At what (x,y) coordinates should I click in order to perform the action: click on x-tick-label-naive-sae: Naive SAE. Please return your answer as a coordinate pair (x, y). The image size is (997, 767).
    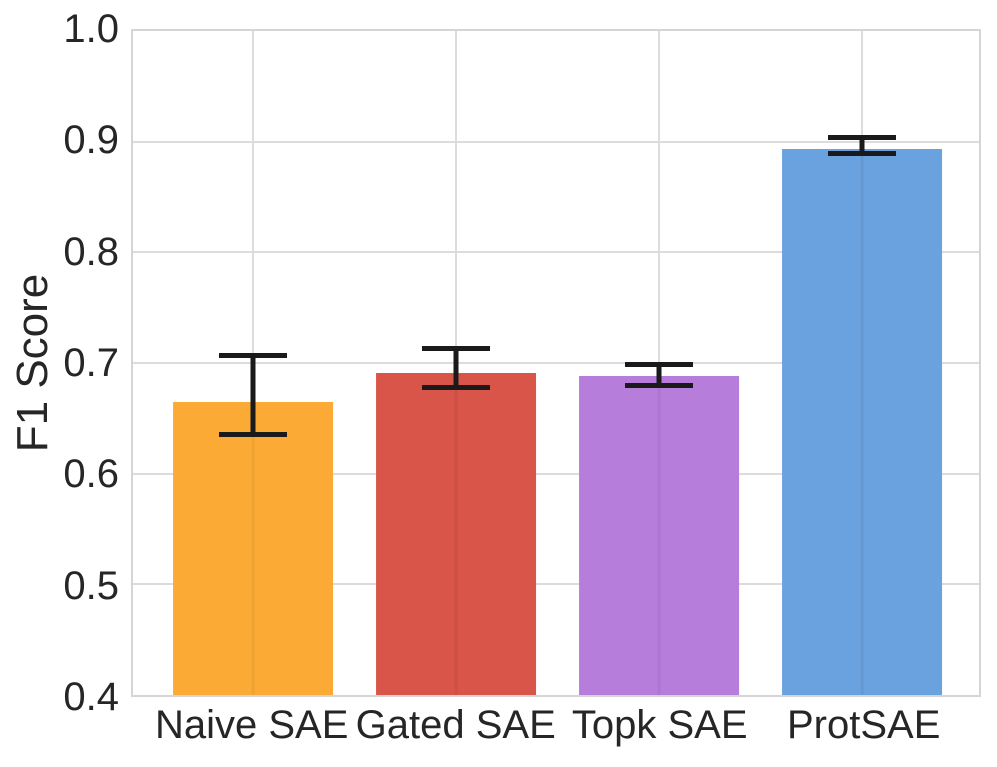
    Looking at the image, I should click on (251, 725).